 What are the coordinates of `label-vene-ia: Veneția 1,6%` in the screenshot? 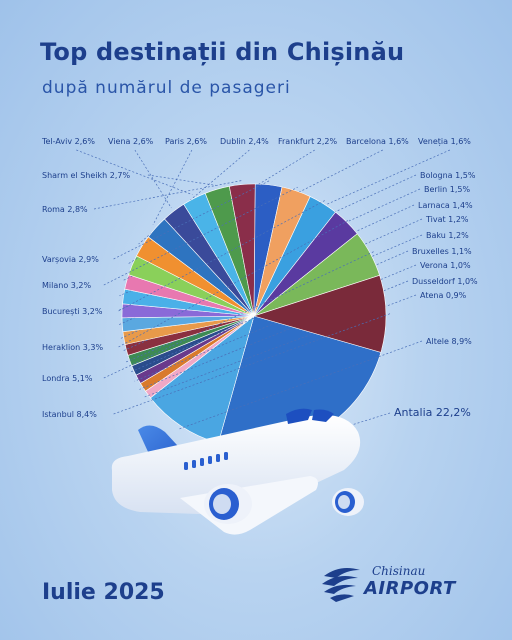 It's located at (444, 142).